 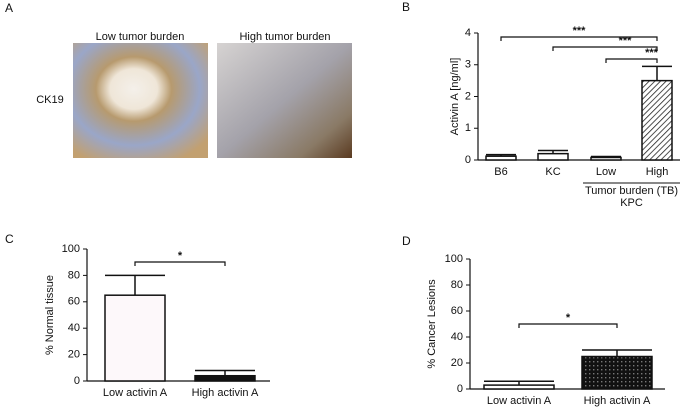 What do you see at coordinates (606, 172) in the screenshot?
I see `x-tick-label: Low` at bounding box center [606, 172].